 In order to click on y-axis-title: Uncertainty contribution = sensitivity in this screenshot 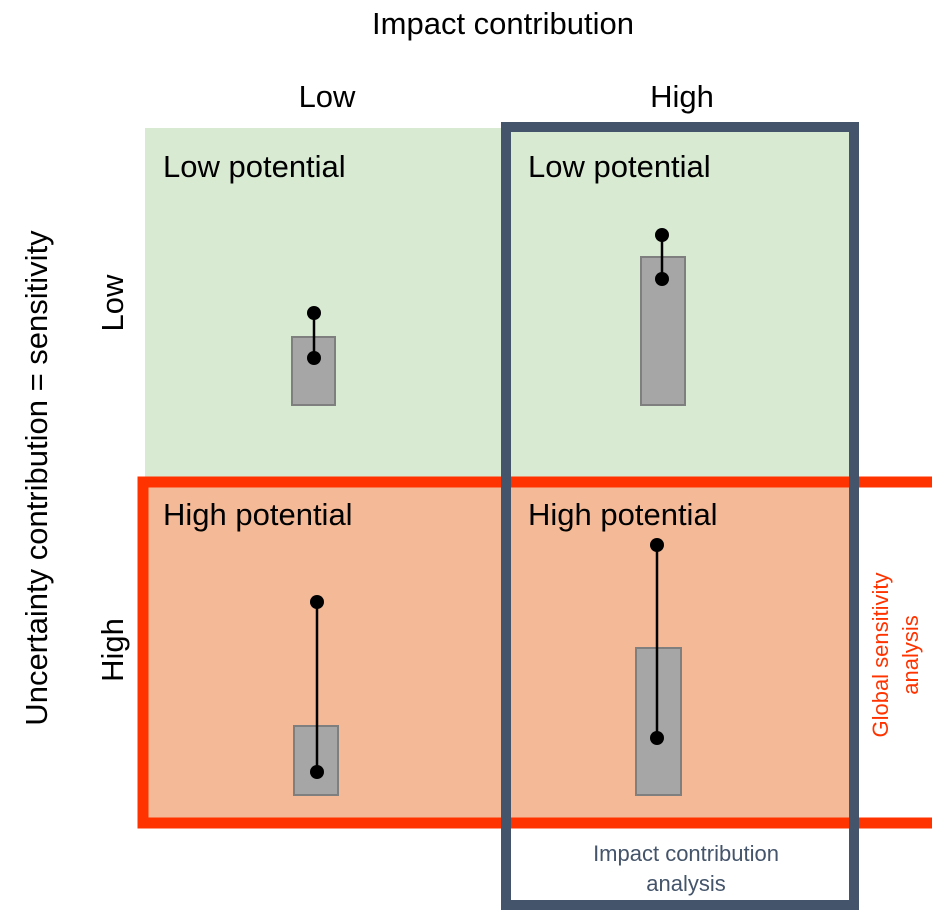, I will do `click(36, 478)`.